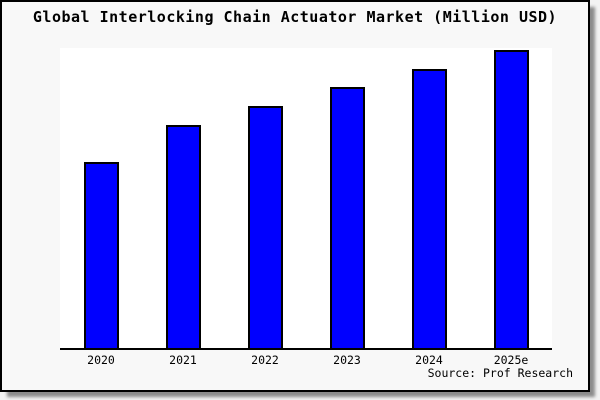  I want to click on x-tick-label-2022: 2022, so click(265, 360).